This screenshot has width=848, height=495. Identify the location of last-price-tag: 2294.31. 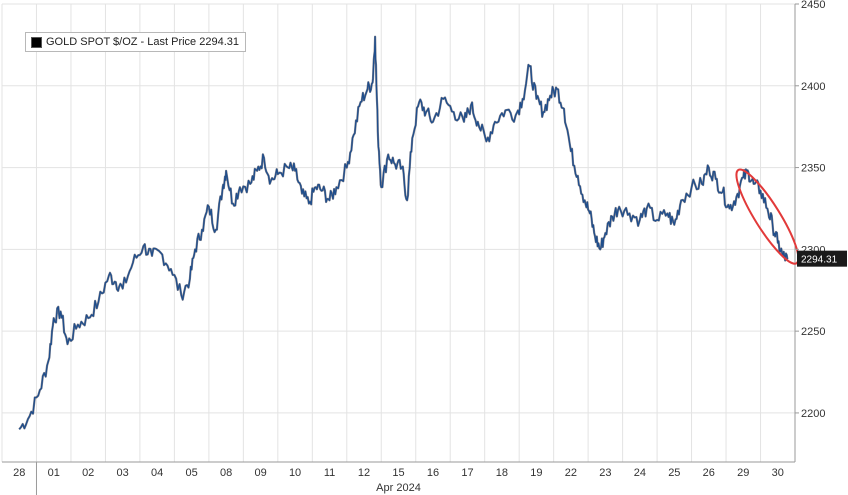
(822, 258).